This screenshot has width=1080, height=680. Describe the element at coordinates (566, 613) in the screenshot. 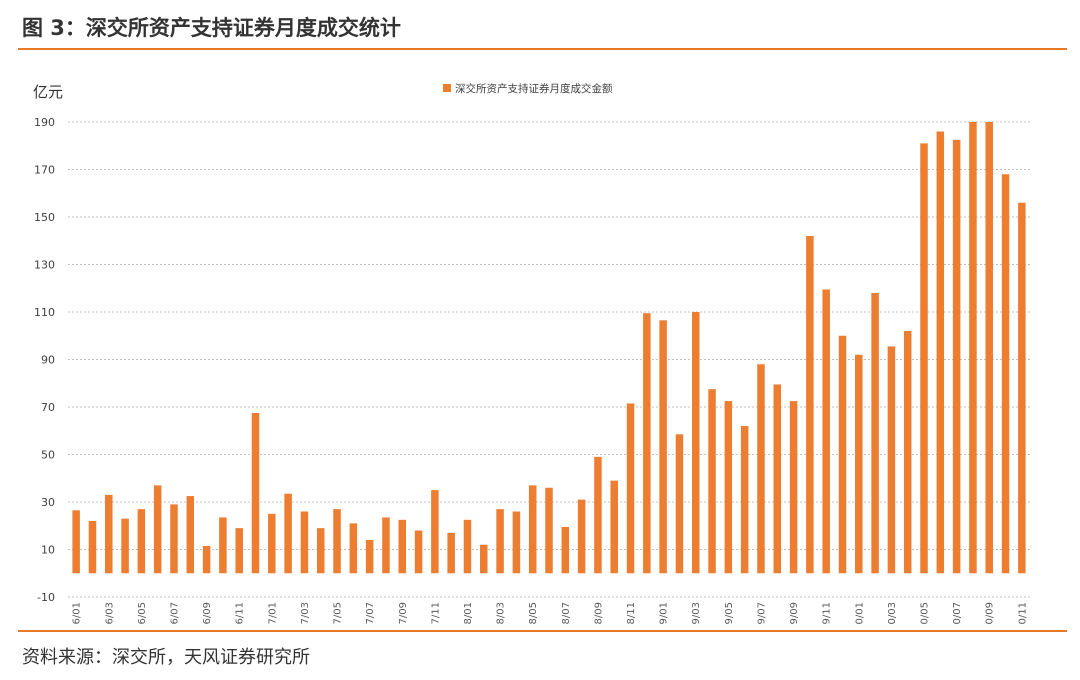

I see `x-tick-label: 18/07` at that location.